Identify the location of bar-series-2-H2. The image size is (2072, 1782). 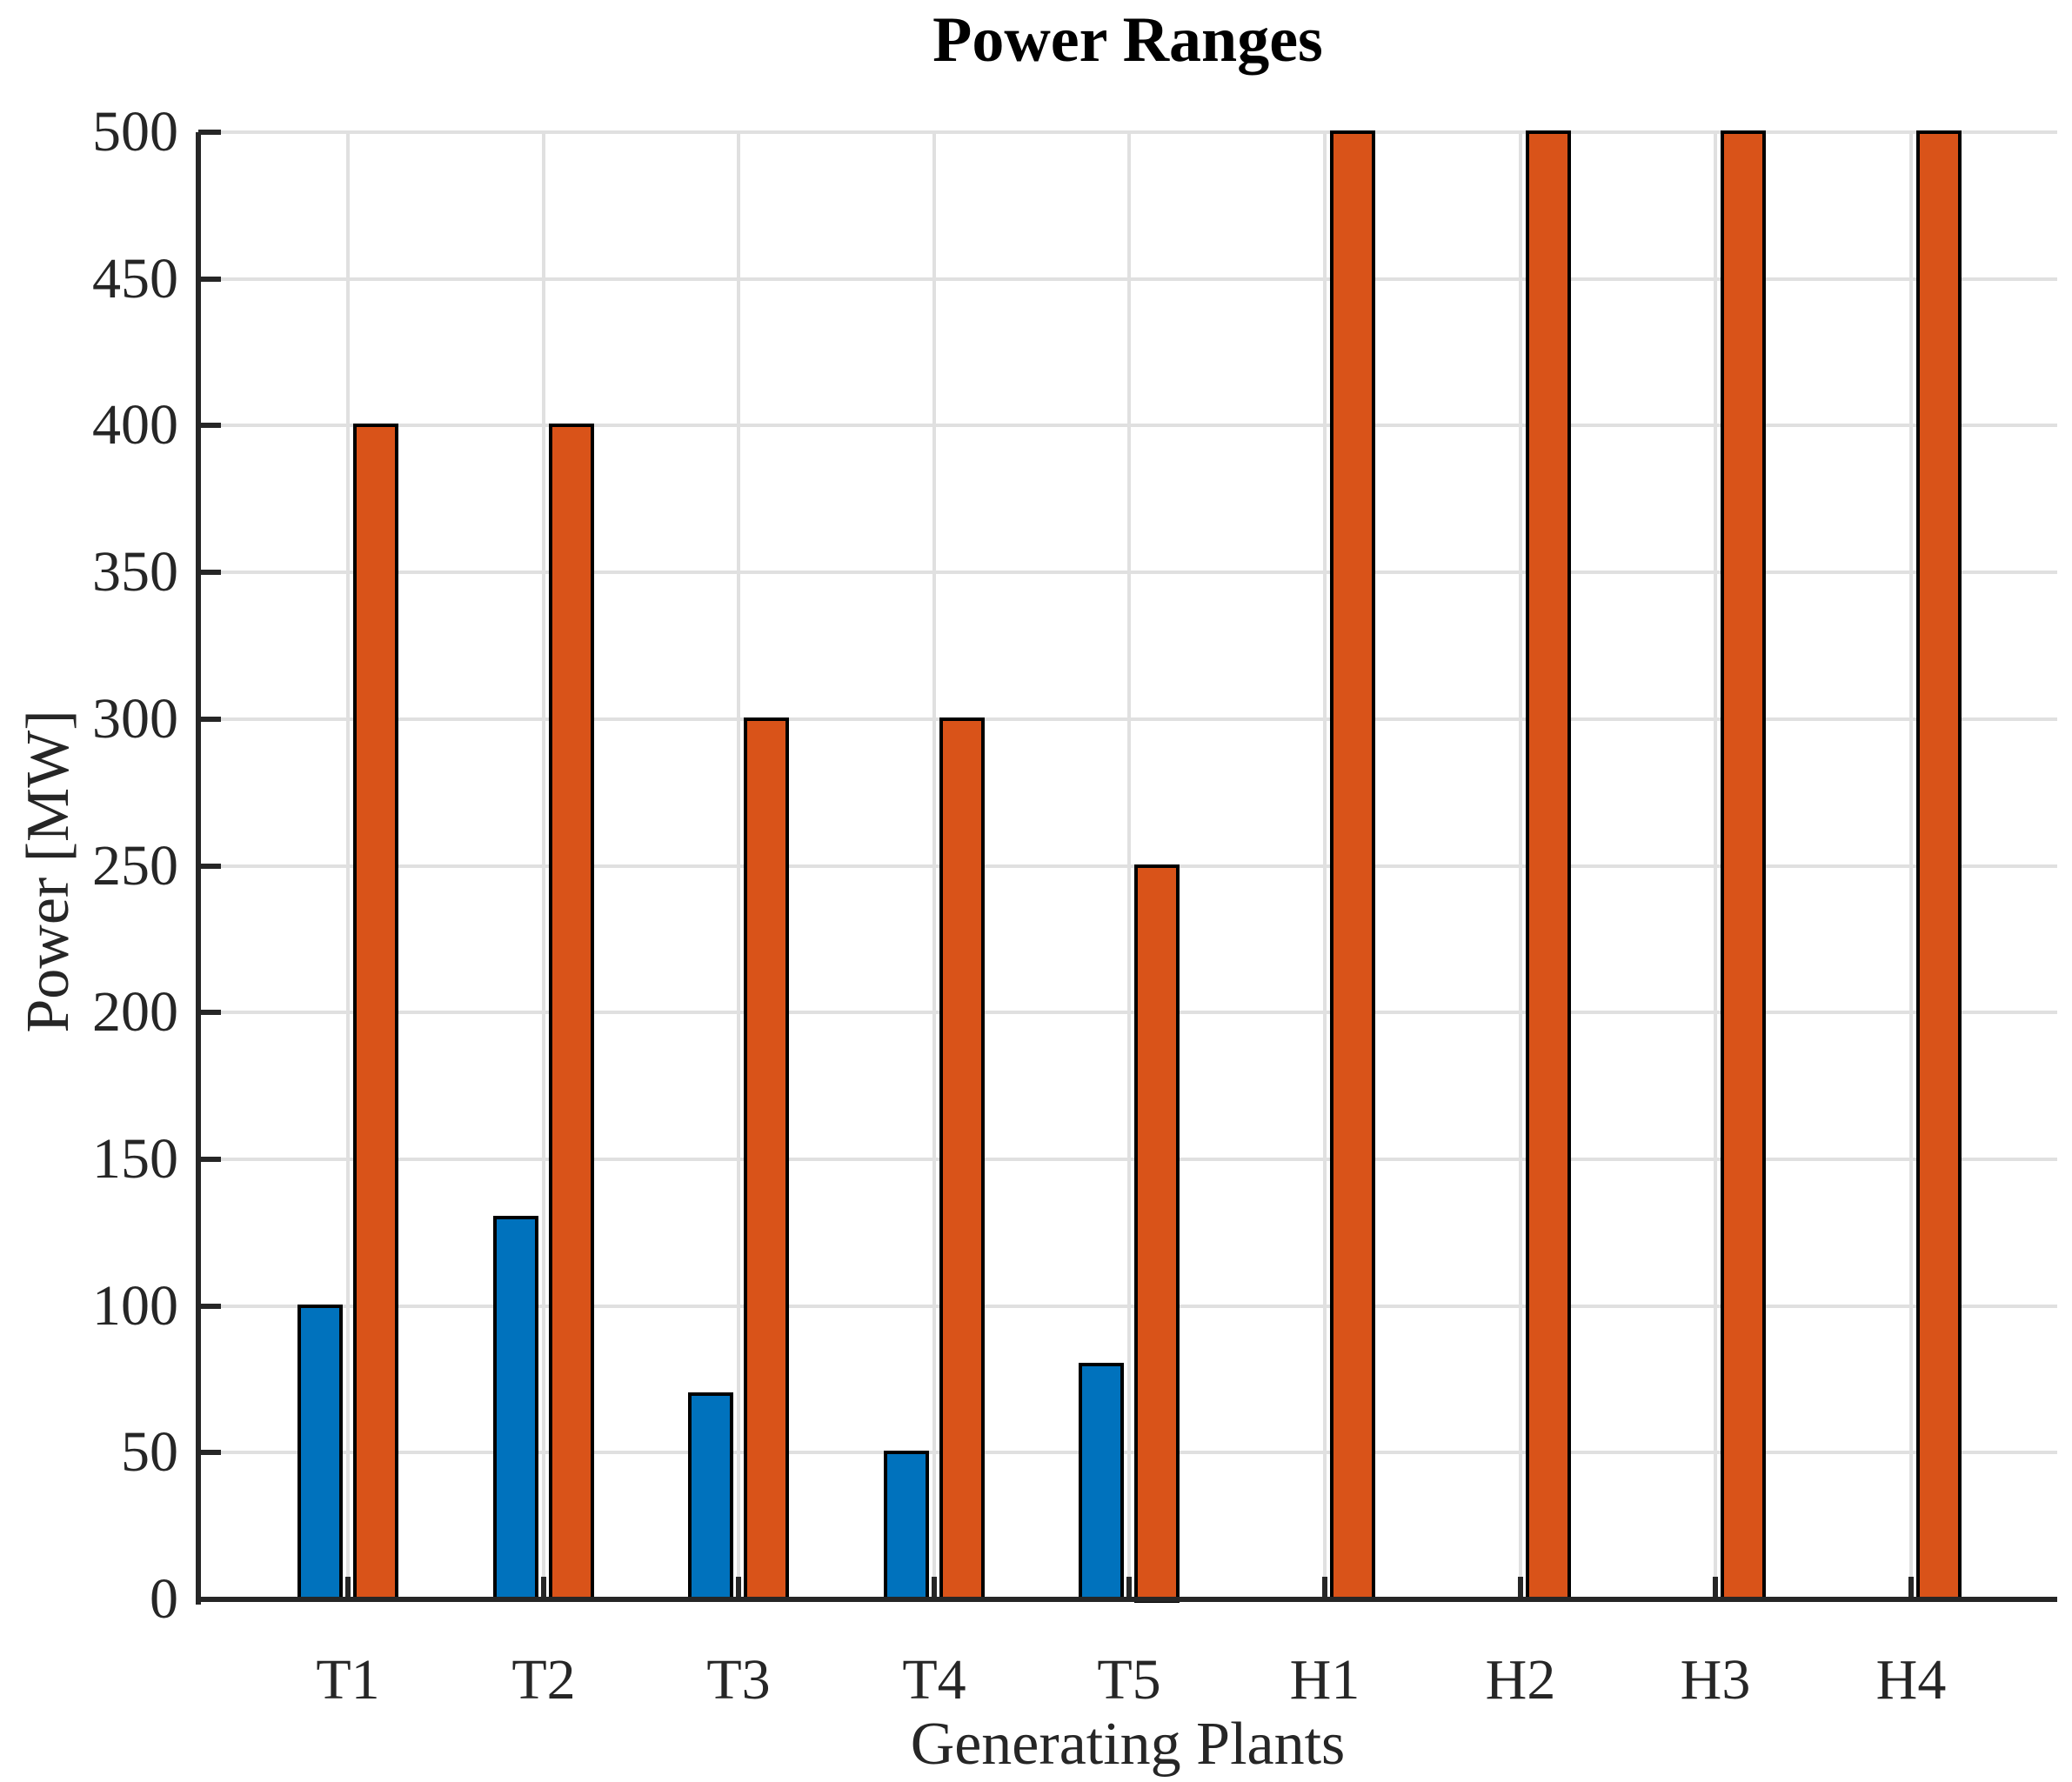
(1548, 866).